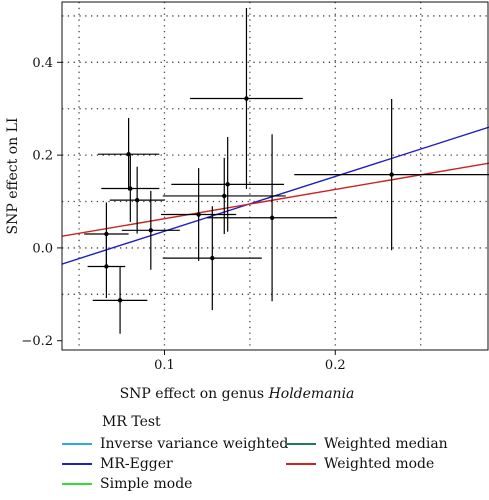 Image resolution: width=489 pixels, height=500 pixels. What do you see at coordinates (386, 444) in the screenshot?
I see `legend-label: Weighted median` at bounding box center [386, 444].